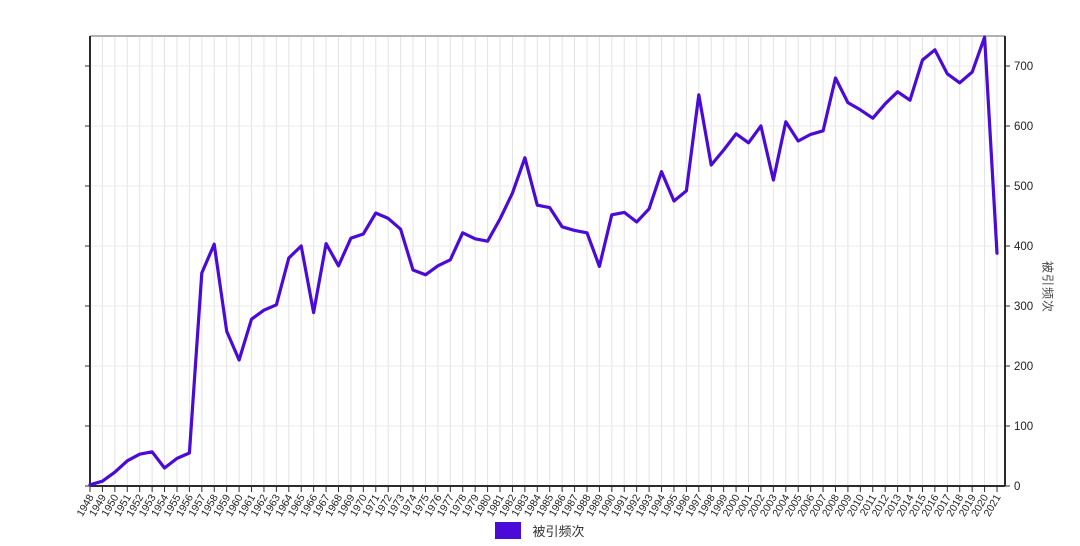 Image resolution: width=1080 pixels, height=546 pixels. I want to click on y-axis-title: 被引频次, so click(1047, 287).